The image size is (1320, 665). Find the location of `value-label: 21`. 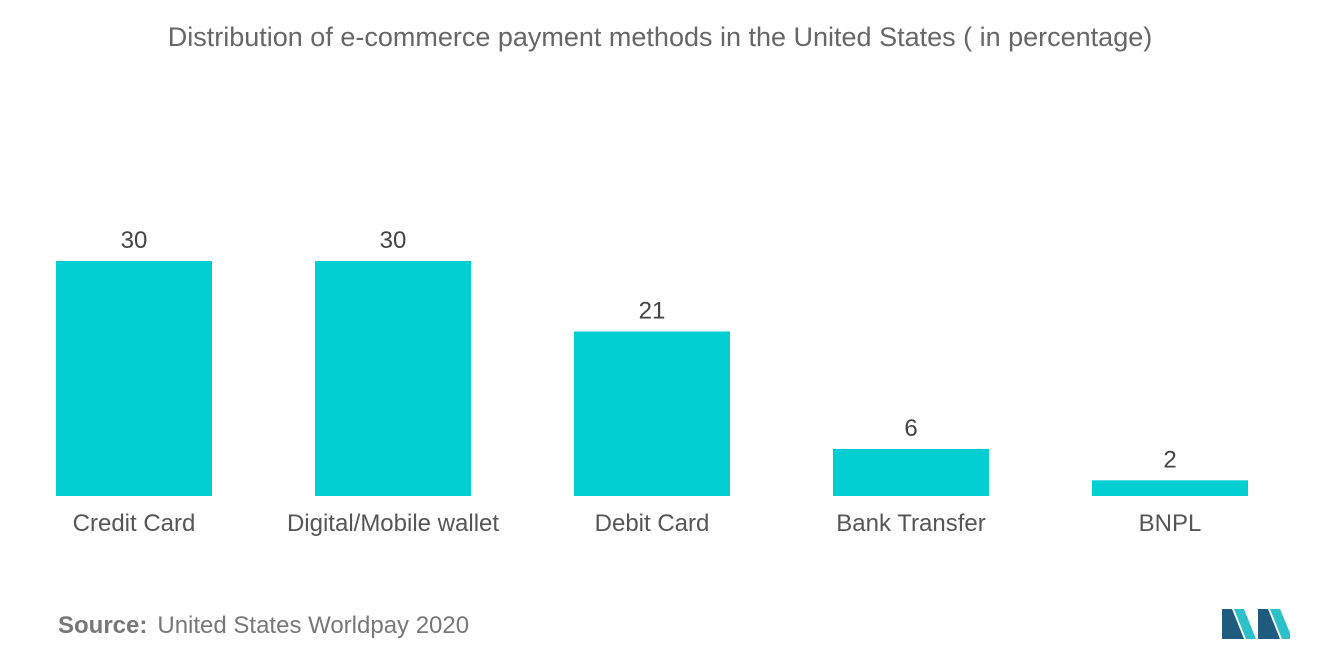

value-label: 21 is located at coordinates (652, 311).